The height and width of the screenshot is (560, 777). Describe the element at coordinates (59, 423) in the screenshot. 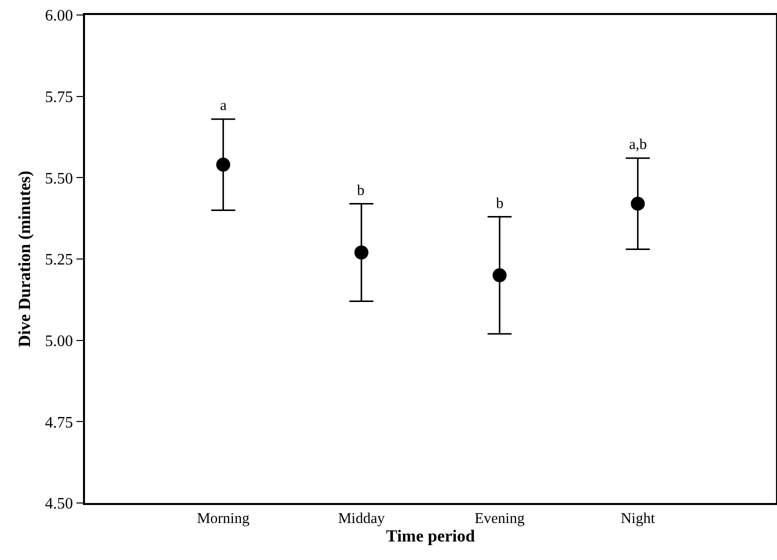

I see `y-tick-label: 4.75` at that location.